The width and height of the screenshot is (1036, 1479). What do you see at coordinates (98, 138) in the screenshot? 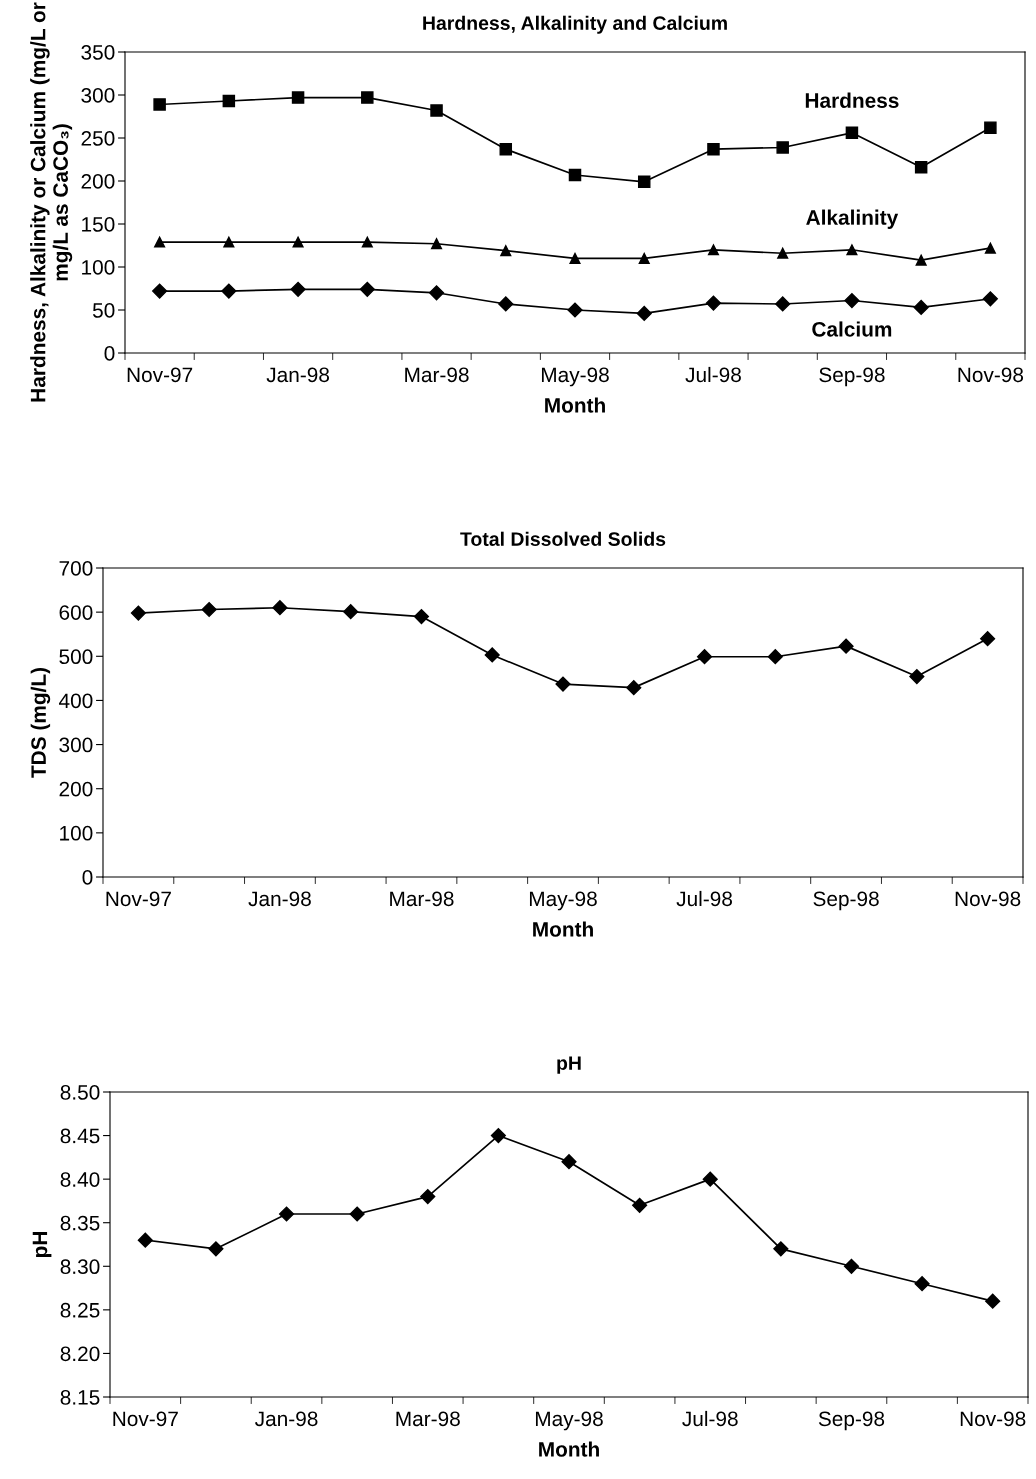
I see `y-tick-label: 250` at bounding box center [98, 138].